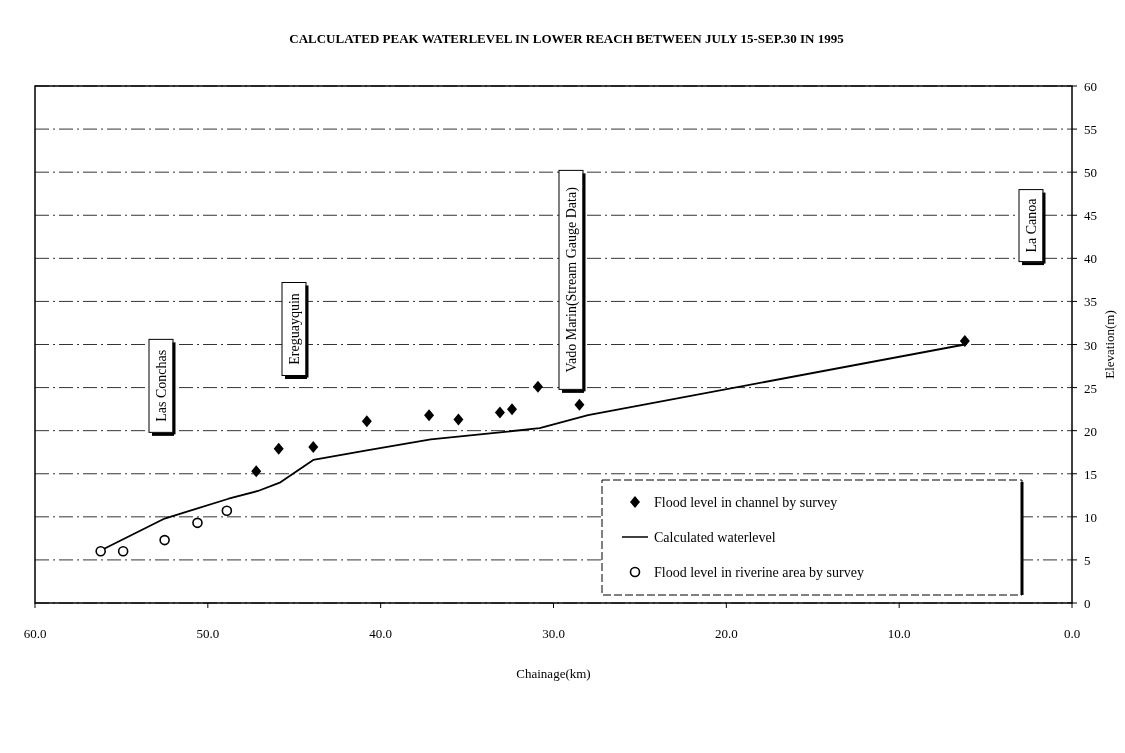 This screenshot has height=753, width=1125. What do you see at coordinates (1087, 560) in the screenshot?
I see `y-tick-label: 5` at bounding box center [1087, 560].